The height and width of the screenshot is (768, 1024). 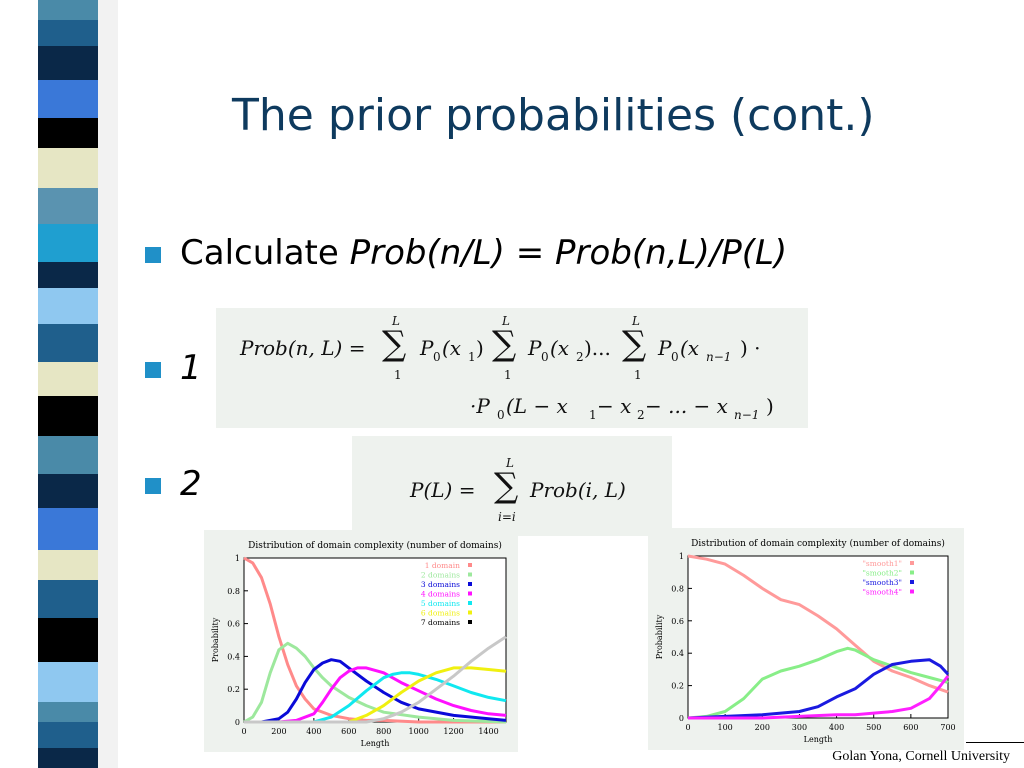 What do you see at coordinates (535, 348) in the screenshot?
I see `term2-p: P` at bounding box center [535, 348].